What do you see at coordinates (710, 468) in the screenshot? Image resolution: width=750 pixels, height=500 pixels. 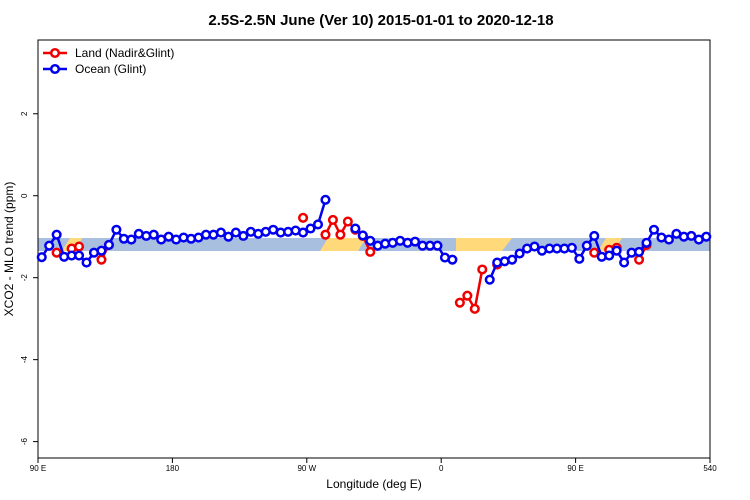 I see `x-tick-label: 540` at bounding box center [710, 468].